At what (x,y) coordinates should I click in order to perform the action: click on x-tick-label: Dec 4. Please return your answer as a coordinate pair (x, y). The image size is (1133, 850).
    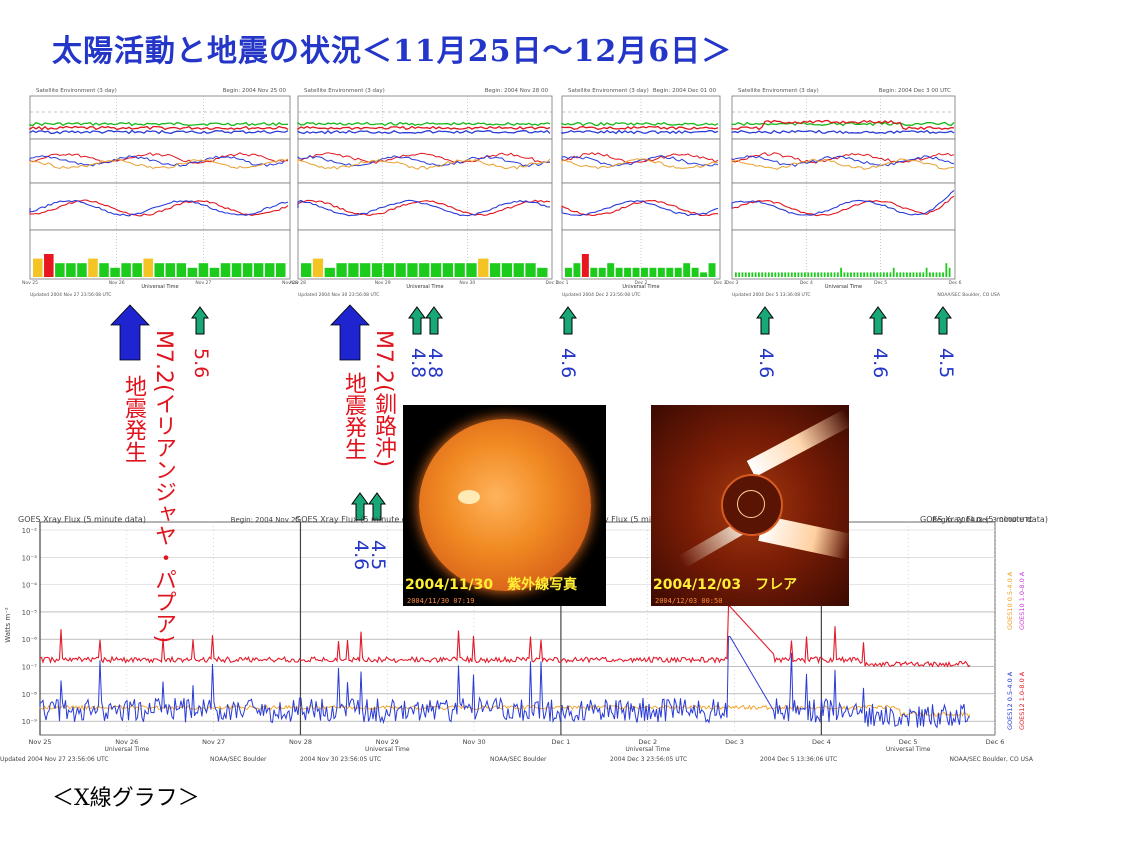
    Looking at the image, I should click on (821, 742).